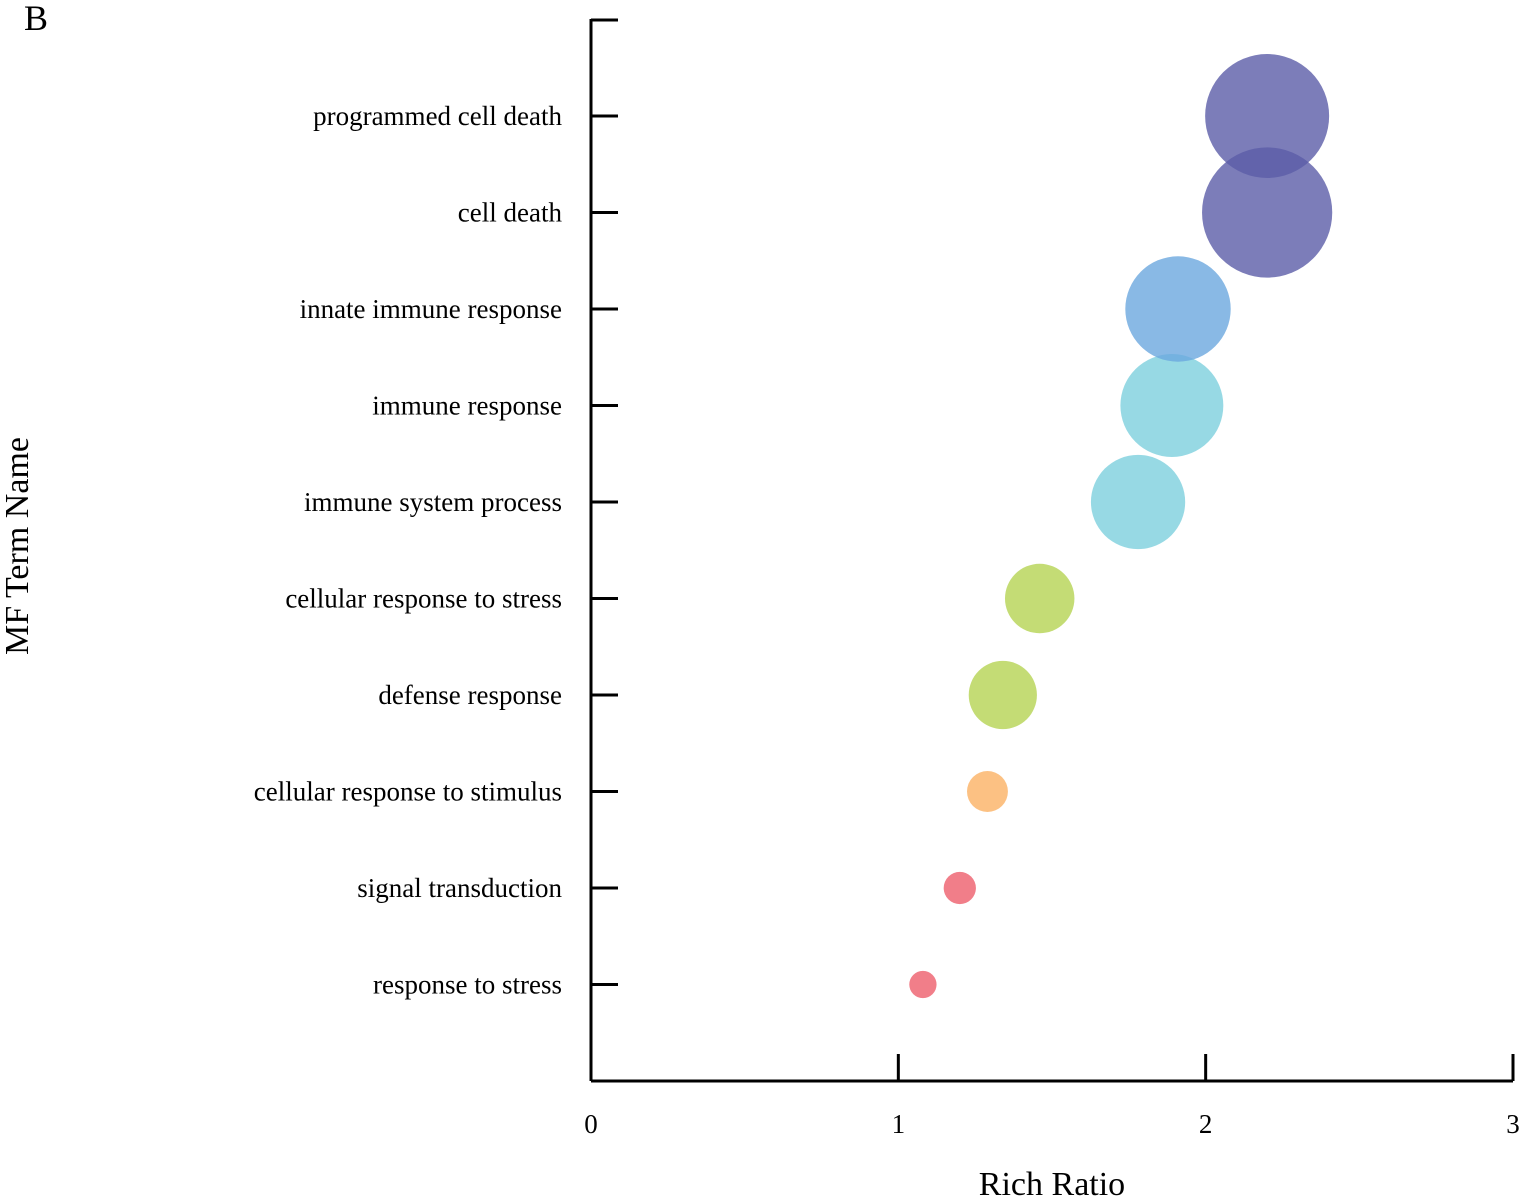 This screenshot has height=1199, width=1522. I want to click on x-tick-label: 3, so click(1513, 1124).